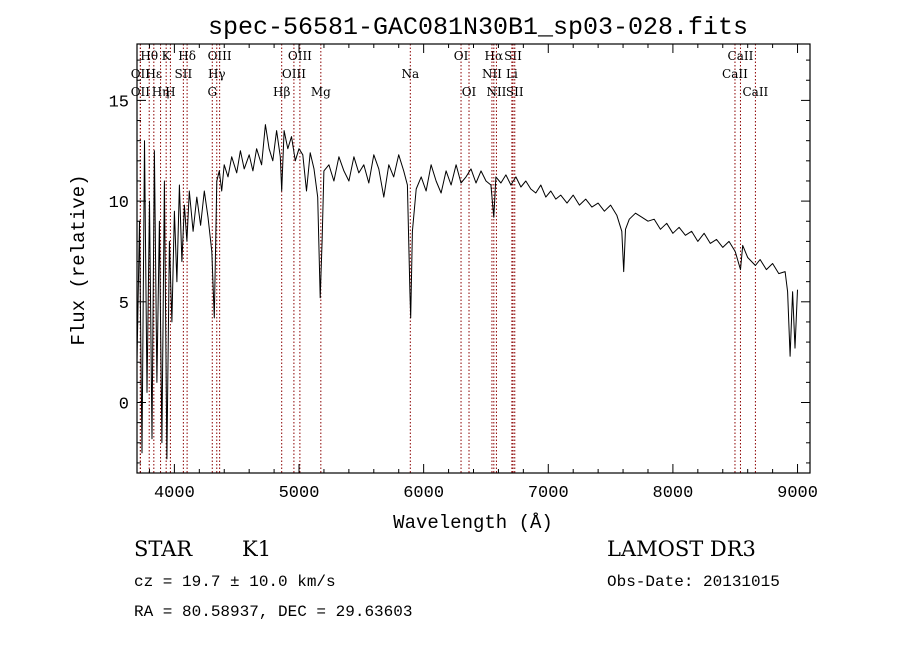 The height and width of the screenshot is (649, 900). Describe the element at coordinates (741, 56) in the screenshot. I see `line-marker-label-25: CaII` at that location.